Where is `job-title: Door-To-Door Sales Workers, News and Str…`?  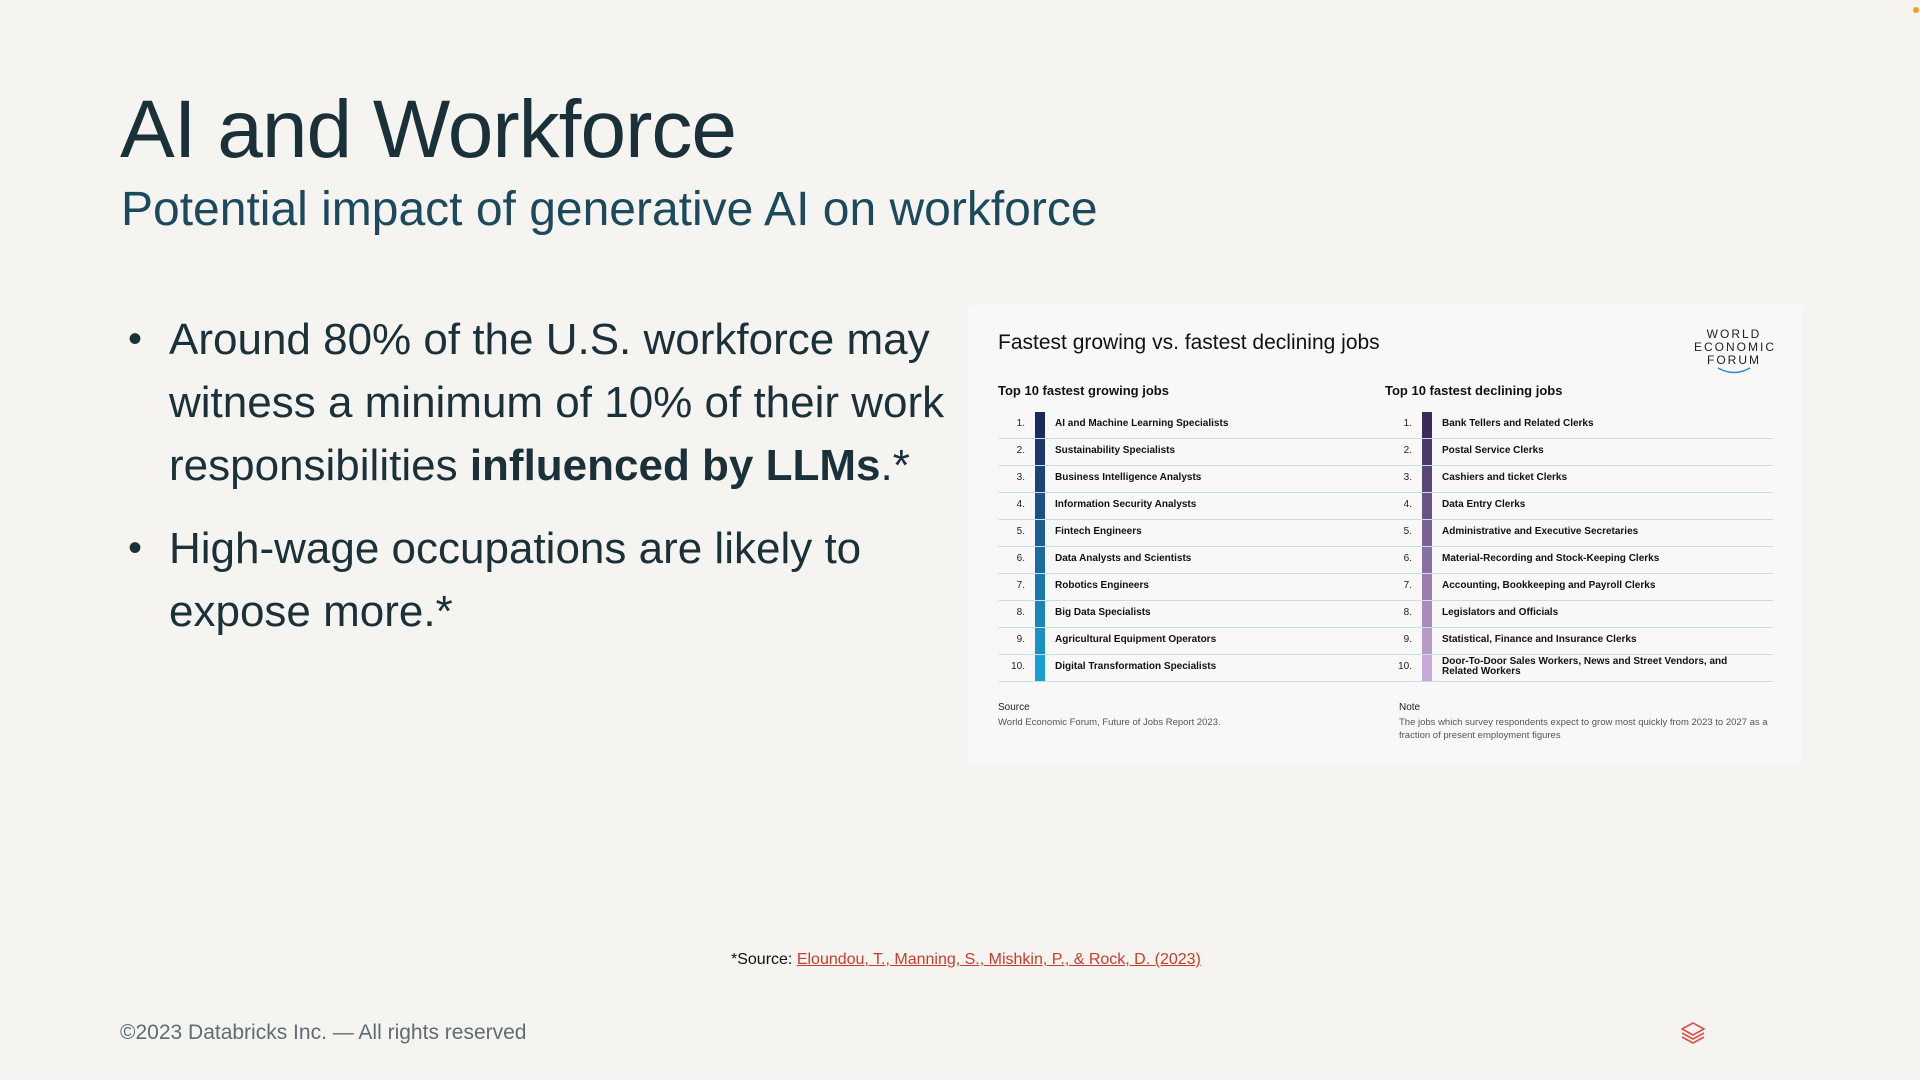 job-title: Door-To-Door Sales Workers, News and Str… is located at coordinates (1585, 666).